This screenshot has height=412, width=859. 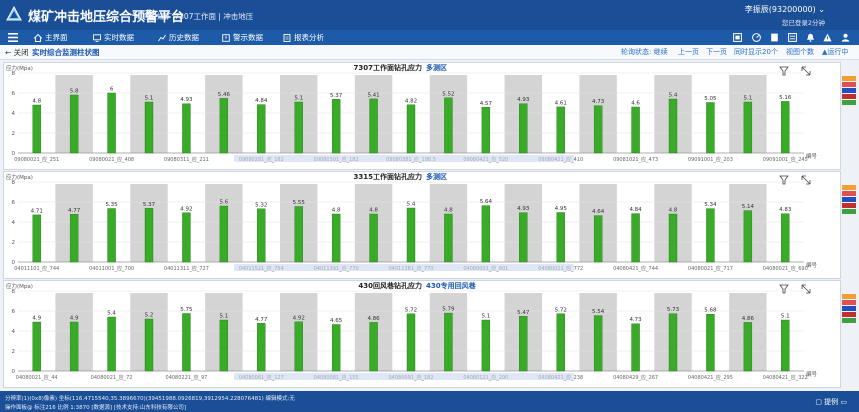 I want to click on running-status-link: ▲运行中, so click(x=835, y=52).